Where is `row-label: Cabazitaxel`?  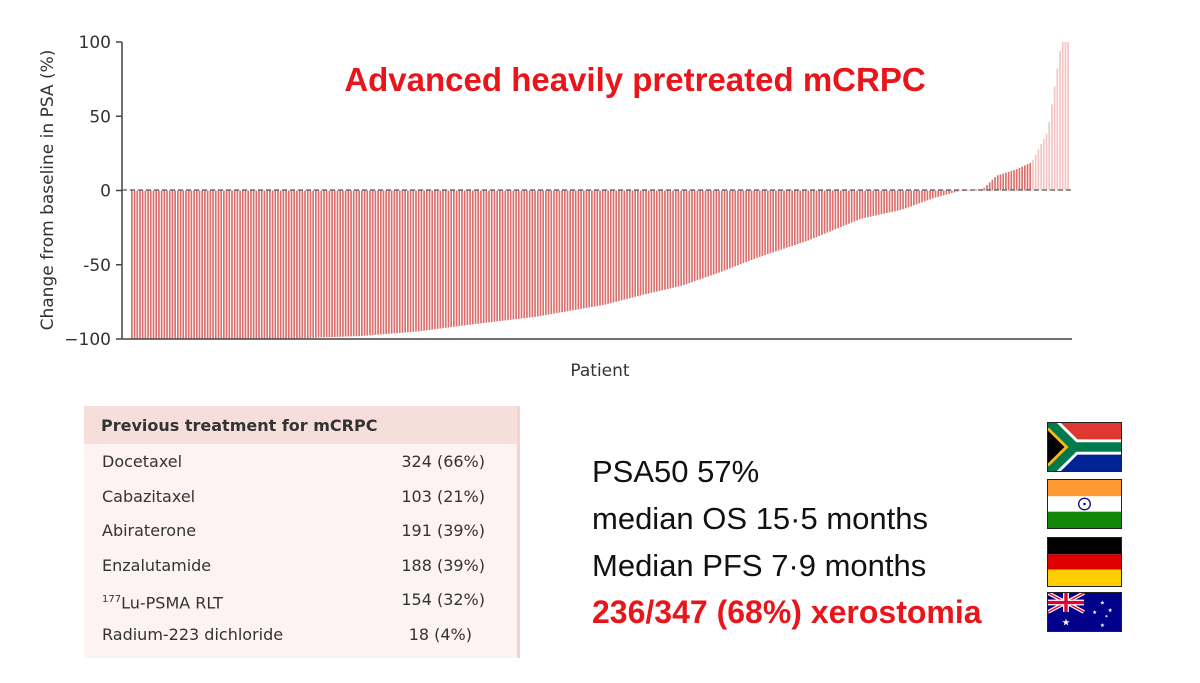
row-label: Cabazitaxel is located at coordinates (149, 496).